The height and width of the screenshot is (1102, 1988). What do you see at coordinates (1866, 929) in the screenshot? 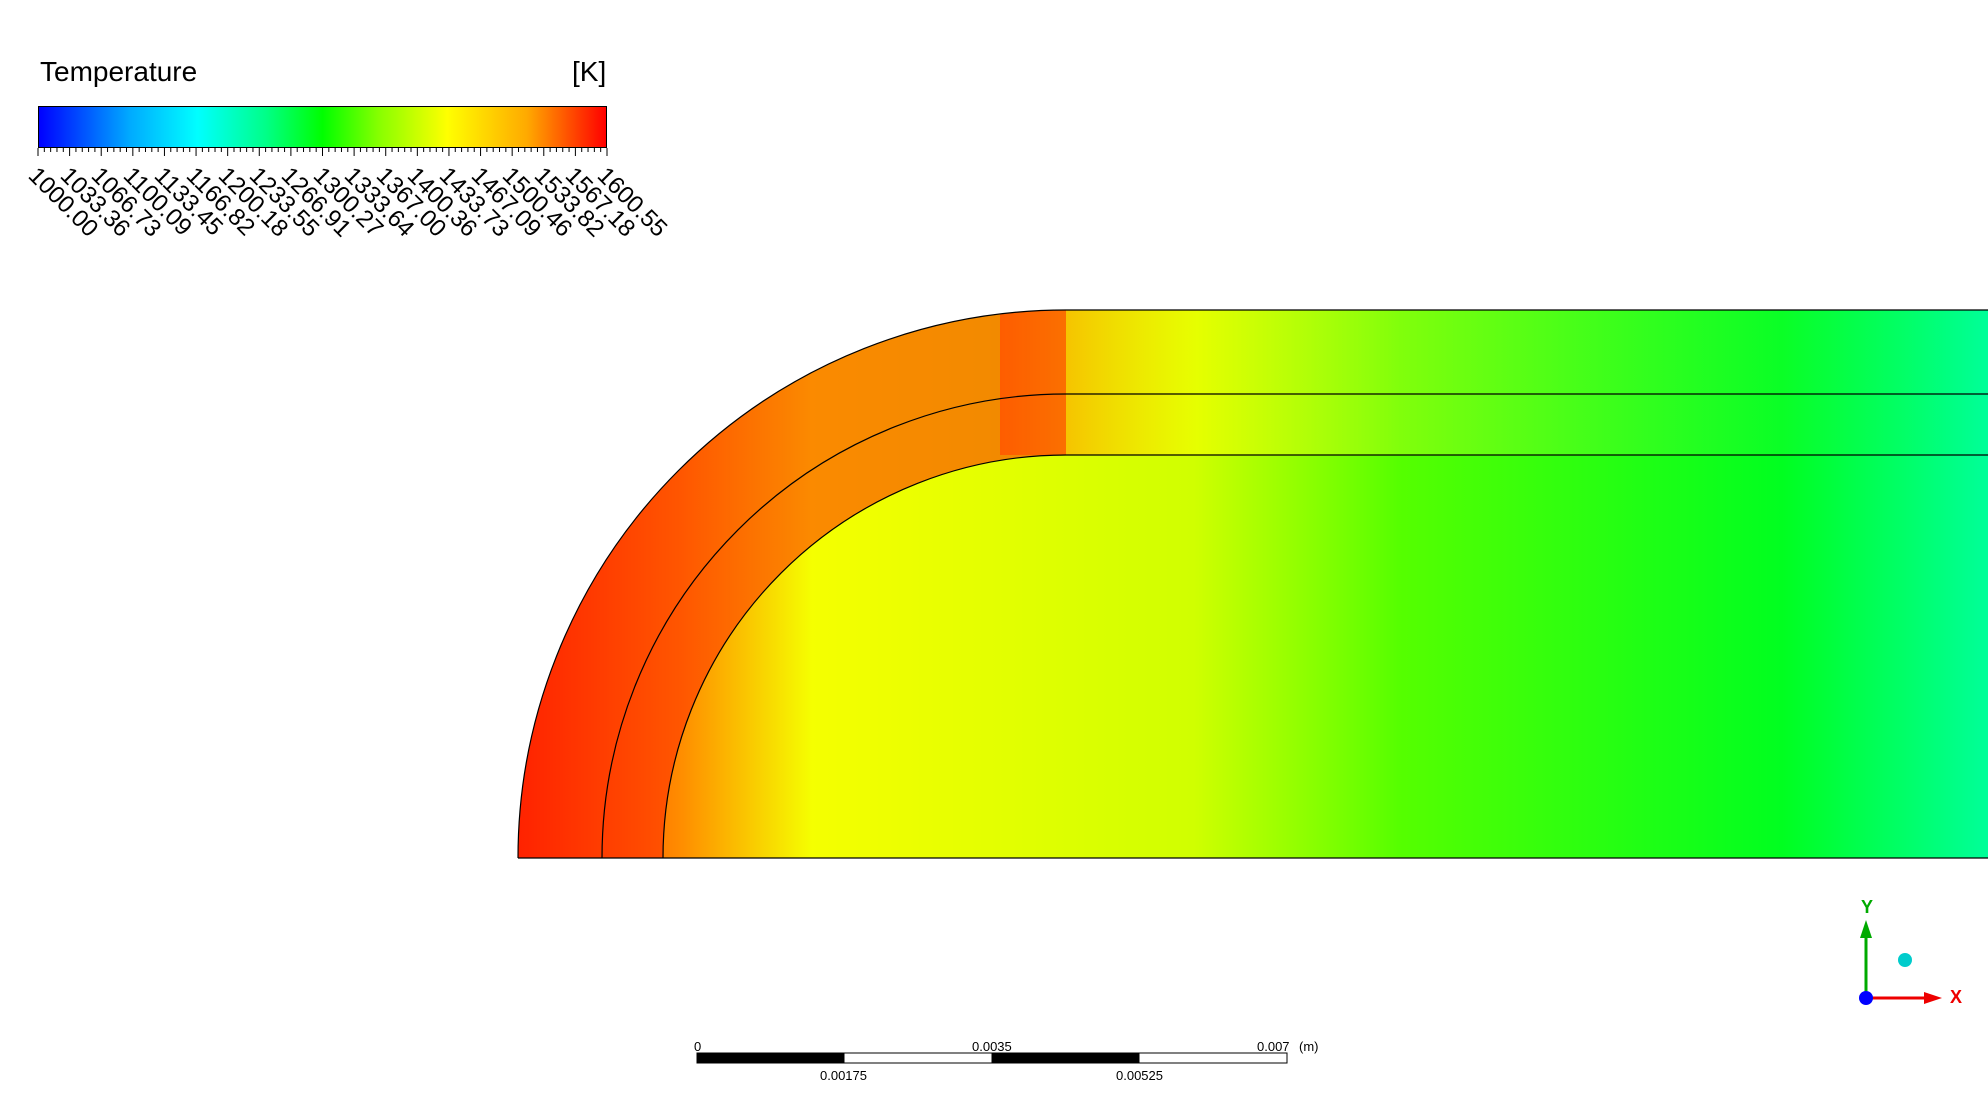
I see `y-arrow-icon` at bounding box center [1866, 929].